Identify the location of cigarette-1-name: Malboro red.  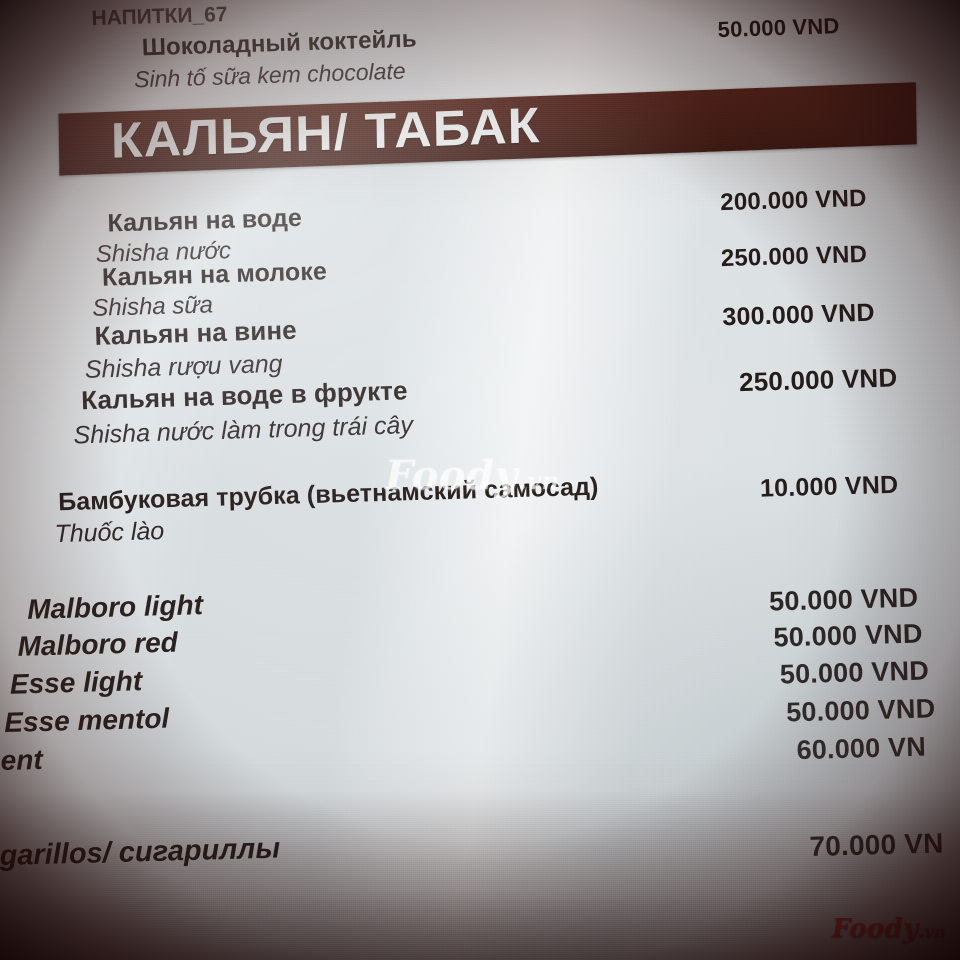
(98, 644).